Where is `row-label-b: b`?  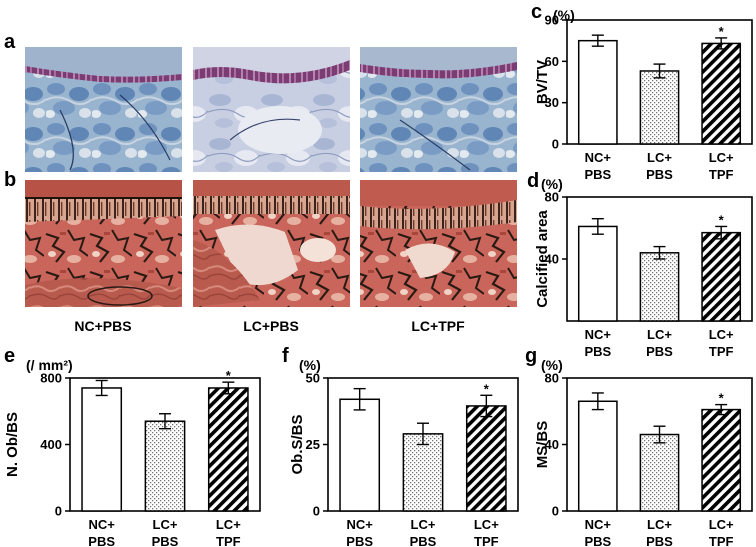
row-label-b: b is located at coordinates (10, 180).